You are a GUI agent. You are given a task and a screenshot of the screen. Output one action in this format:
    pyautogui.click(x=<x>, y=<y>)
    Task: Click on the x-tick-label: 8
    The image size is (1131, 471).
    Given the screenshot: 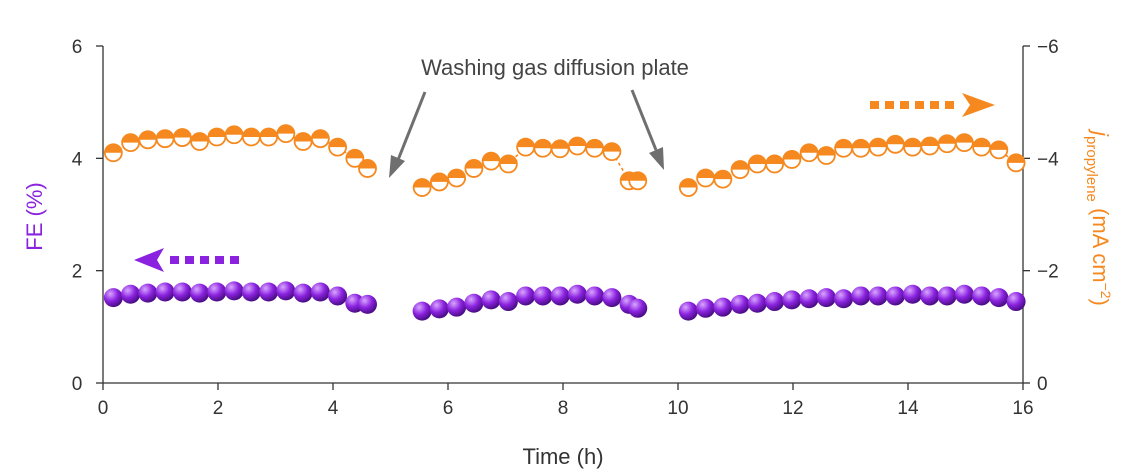 What is the action you would take?
    pyautogui.click(x=563, y=408)
    